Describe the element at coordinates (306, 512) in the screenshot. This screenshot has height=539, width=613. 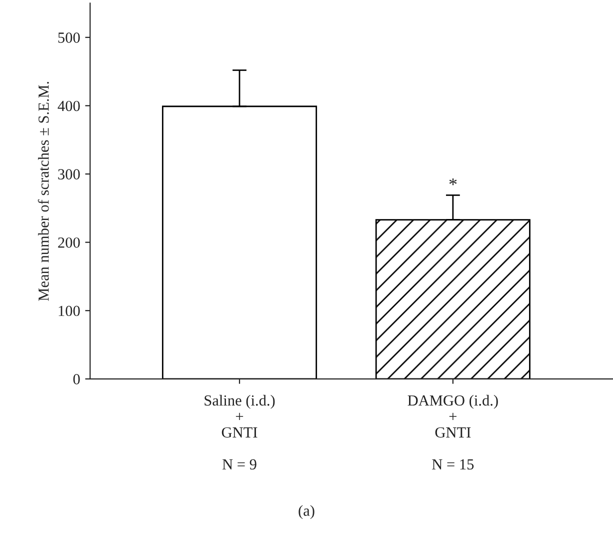
I see `text: (a)` at that location.